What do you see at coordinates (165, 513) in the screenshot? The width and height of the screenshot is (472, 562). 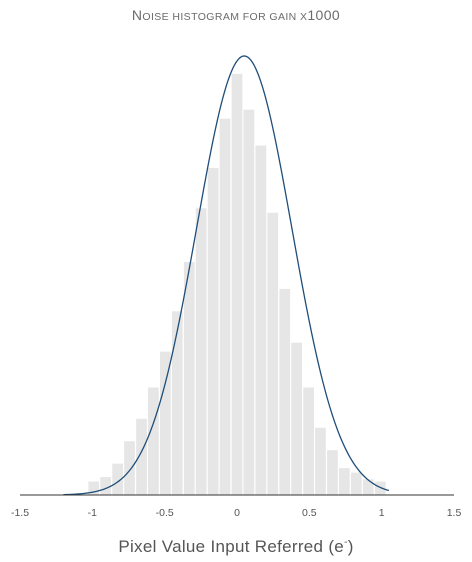 I see `x-tick-label: -0.5` at bounding box center [165, 513].